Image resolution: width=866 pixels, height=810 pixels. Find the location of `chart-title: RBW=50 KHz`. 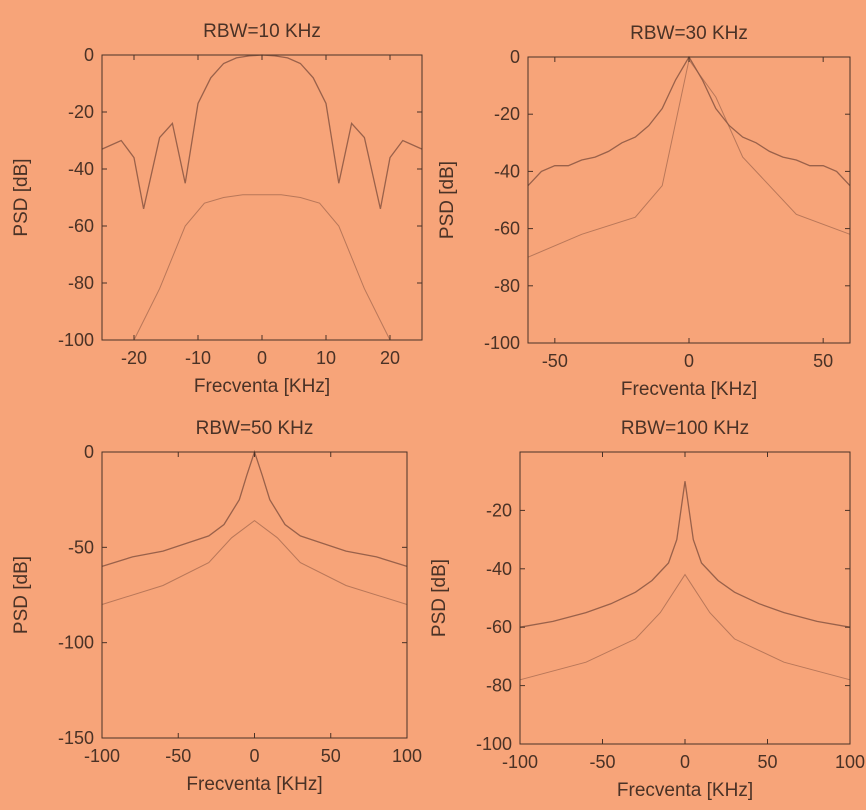

chart-title: RBW=50 KHz is located at coordinates (255, 428).